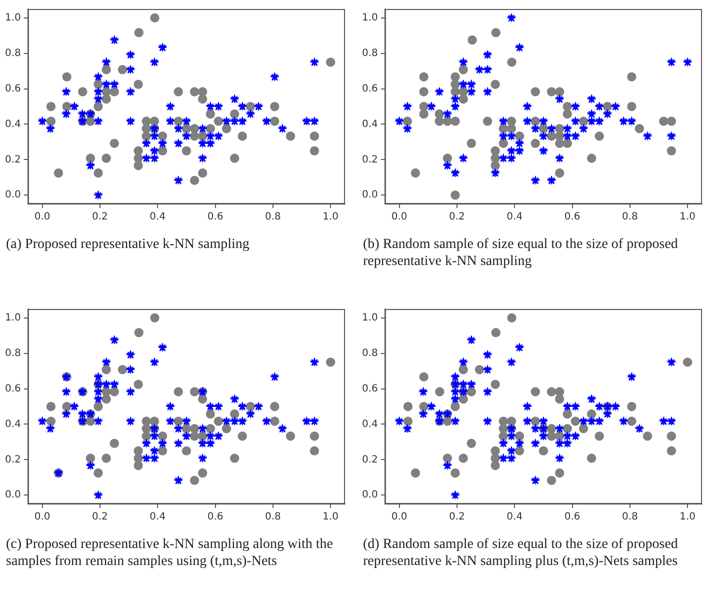 This screenshot has height=614, width=714. I want to click on text: (b) Random sample of size equal to the size of proposed representative k-NN sampling, so click(520, 253).